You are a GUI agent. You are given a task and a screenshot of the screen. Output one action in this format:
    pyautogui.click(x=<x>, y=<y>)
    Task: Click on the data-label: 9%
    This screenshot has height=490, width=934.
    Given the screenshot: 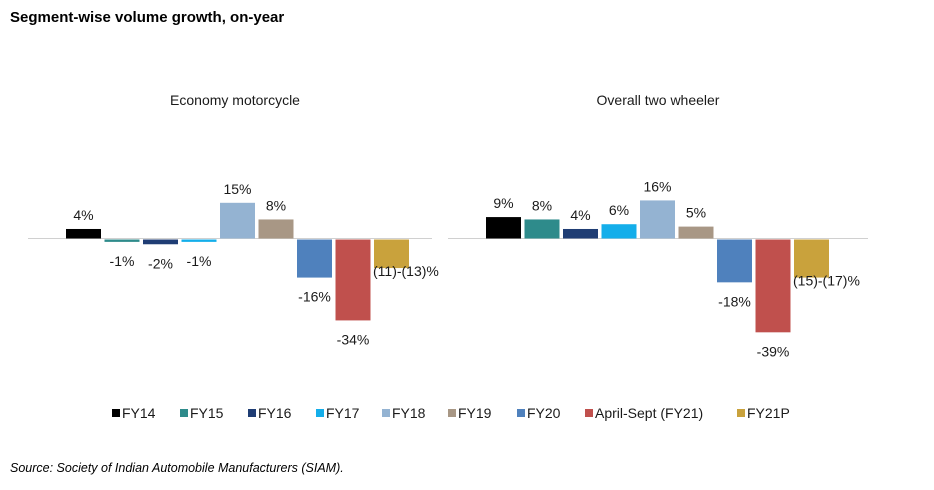 What is the action you would take?
    pyautogui.click(x=503, y=203)
    